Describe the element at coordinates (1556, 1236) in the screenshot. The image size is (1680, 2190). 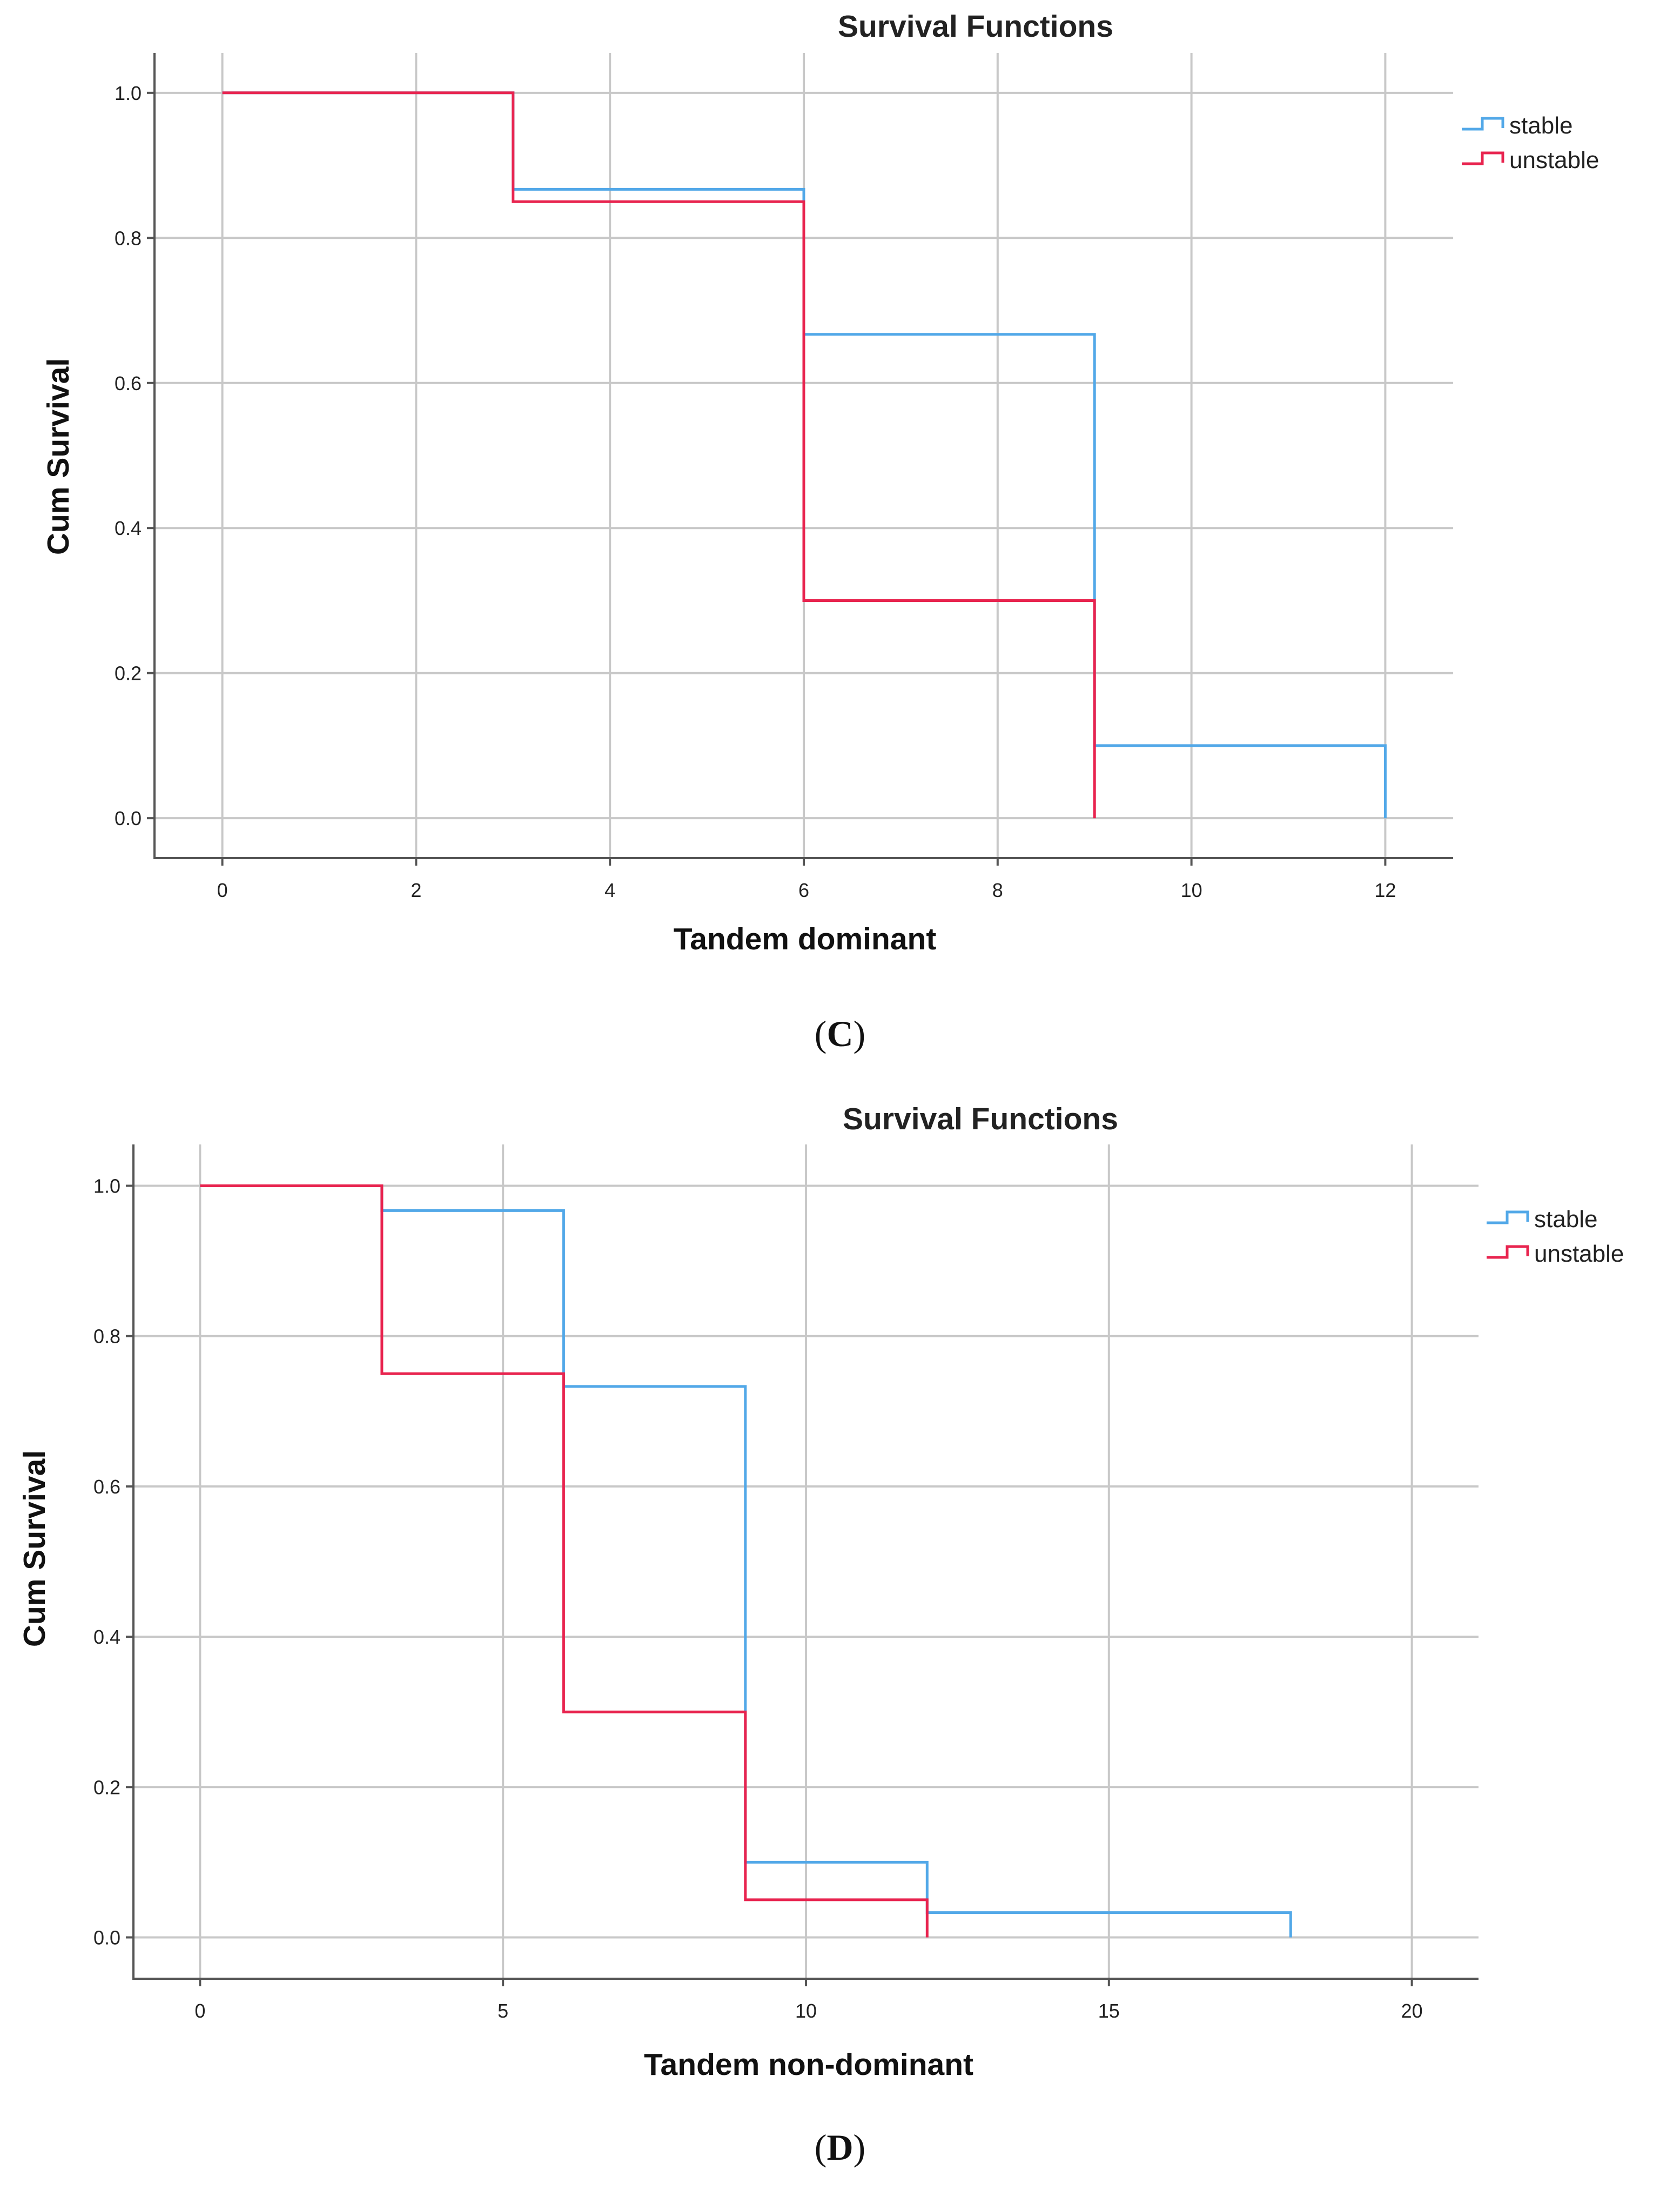
I see `legend-d: stable unstable` at that location.